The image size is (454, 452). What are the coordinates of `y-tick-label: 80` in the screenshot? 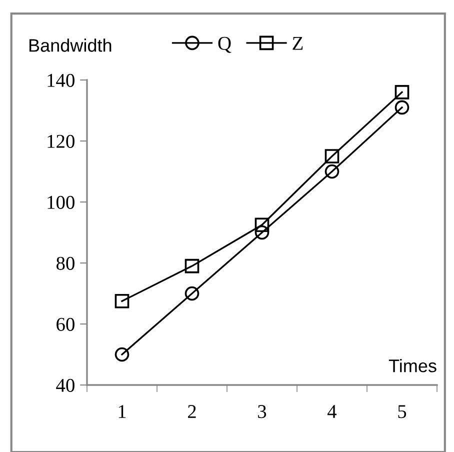 It's located at (65, 263).